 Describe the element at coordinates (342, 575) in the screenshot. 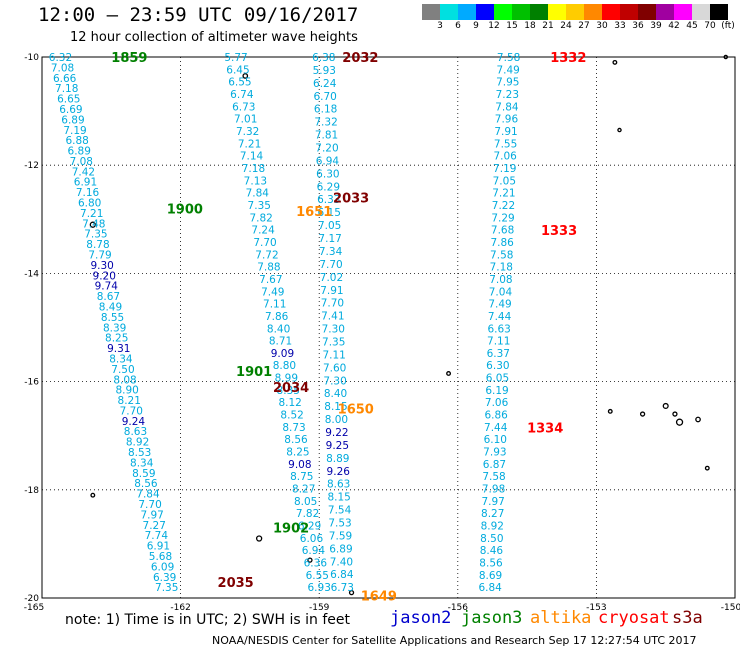

I see `wave-height-value: 6.84` at that location.